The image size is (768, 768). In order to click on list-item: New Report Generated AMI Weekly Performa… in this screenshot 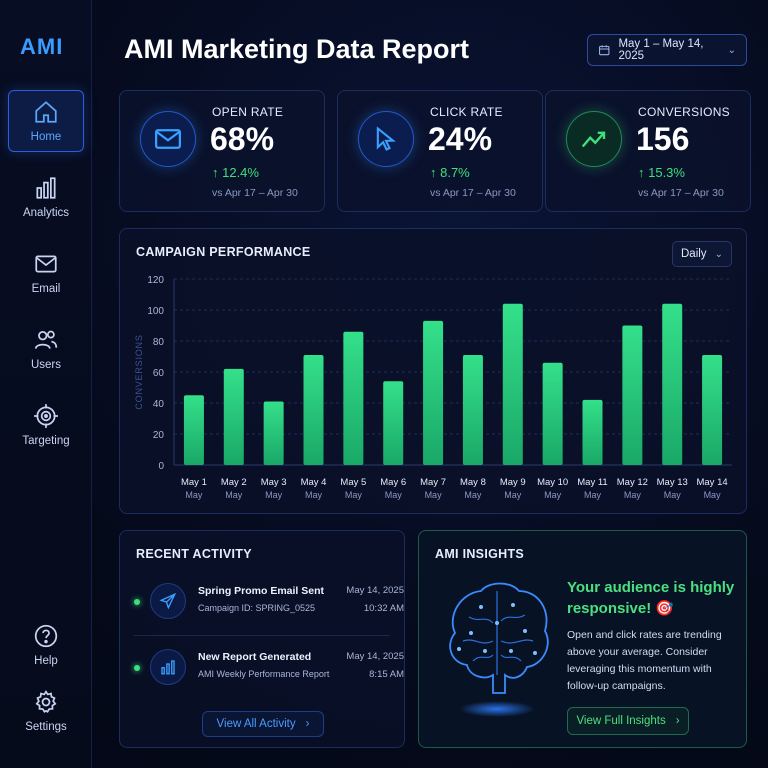, I will do `click(269, 671)`.